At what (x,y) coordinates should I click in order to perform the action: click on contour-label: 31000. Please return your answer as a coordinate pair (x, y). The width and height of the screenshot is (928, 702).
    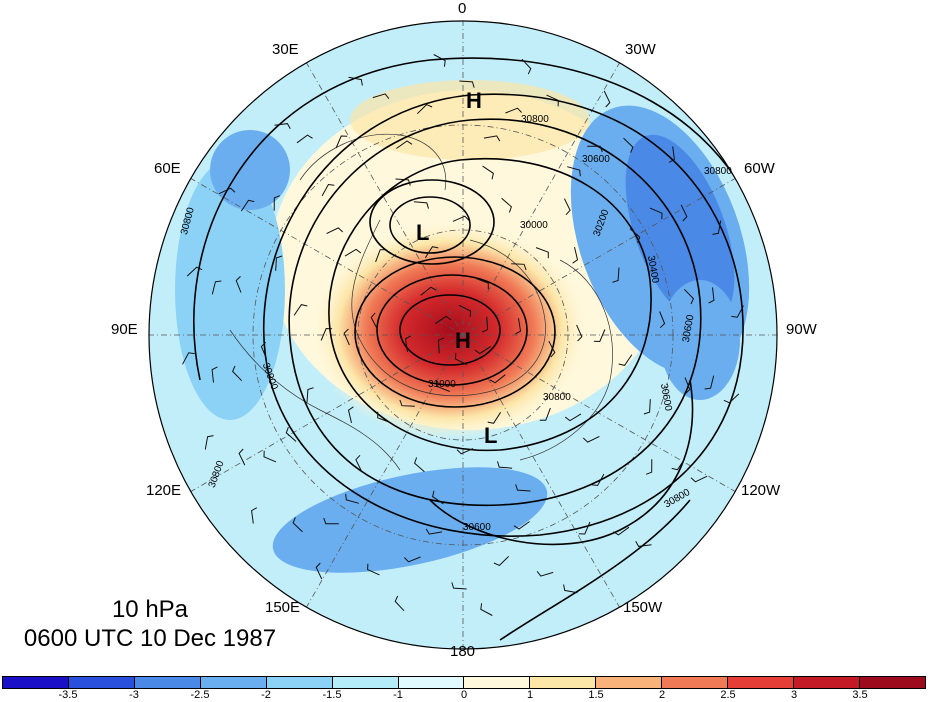
    Looking at the image, I should click on (442, 384).